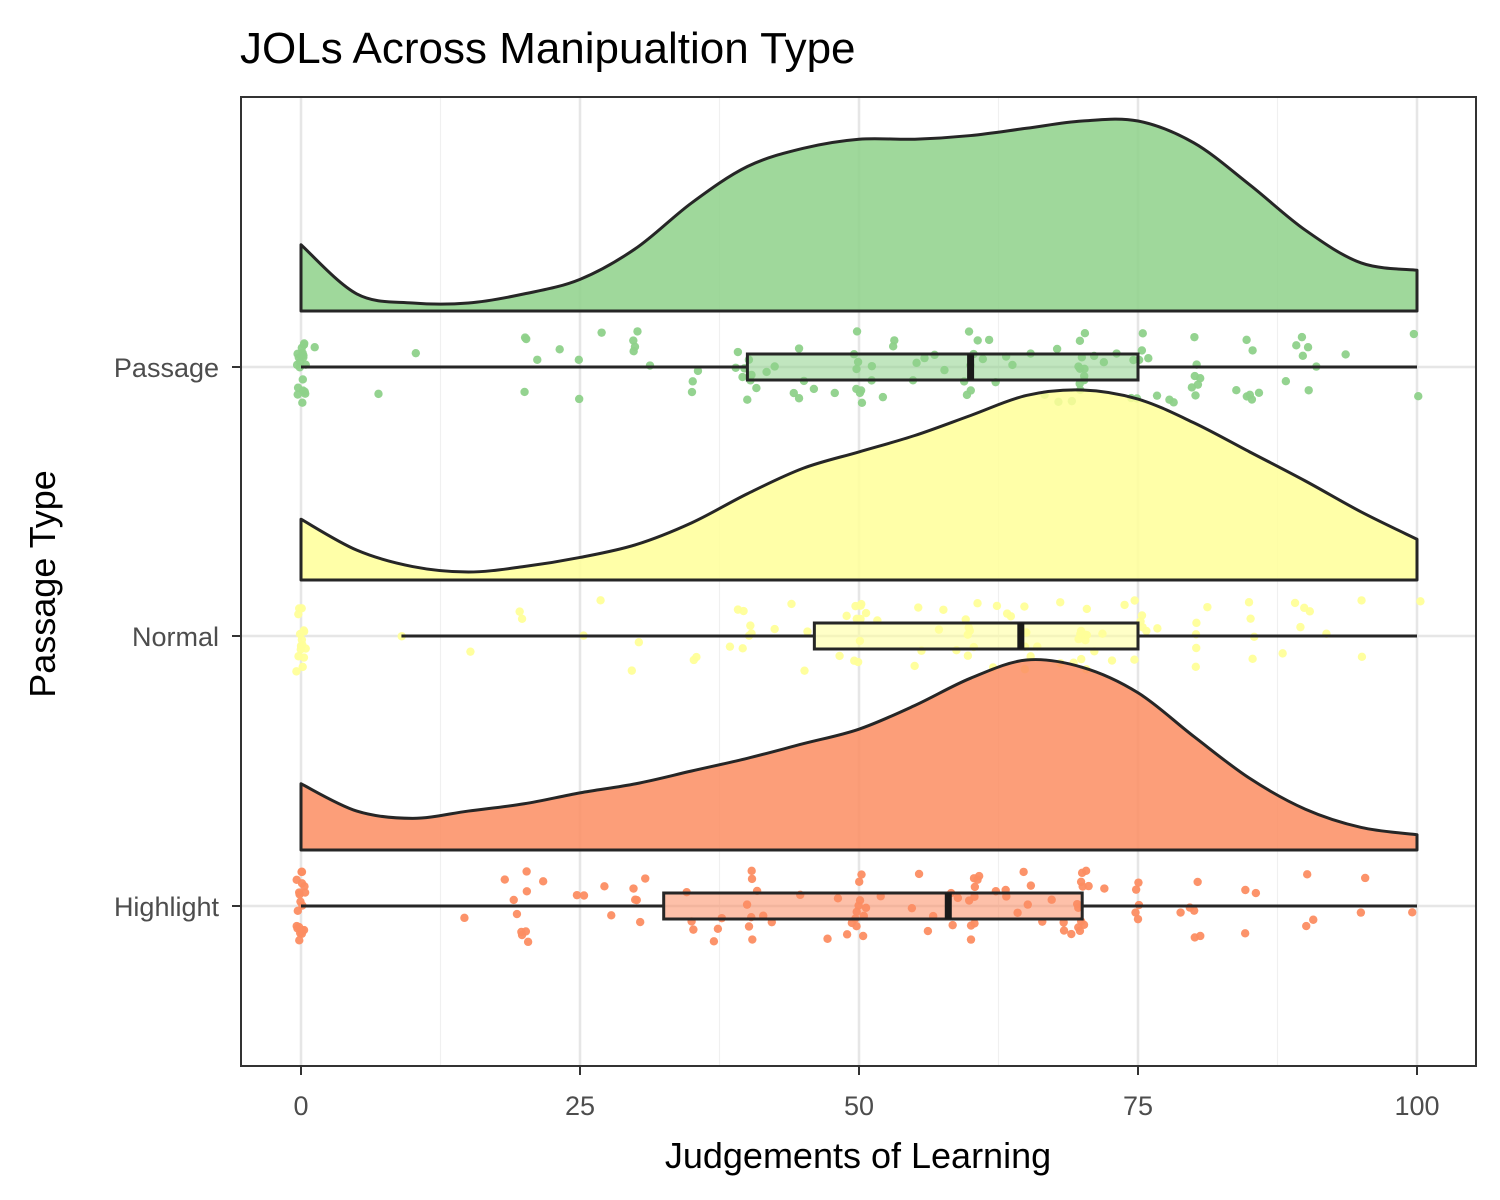 Image resolution: width=1500 pixels, height=1200 pixels. What do you see at coordinates (548, 48) in the screenshot?
I see `chart-title: JOLs Across Manipualtion Type` at bounding box center [548, 48].